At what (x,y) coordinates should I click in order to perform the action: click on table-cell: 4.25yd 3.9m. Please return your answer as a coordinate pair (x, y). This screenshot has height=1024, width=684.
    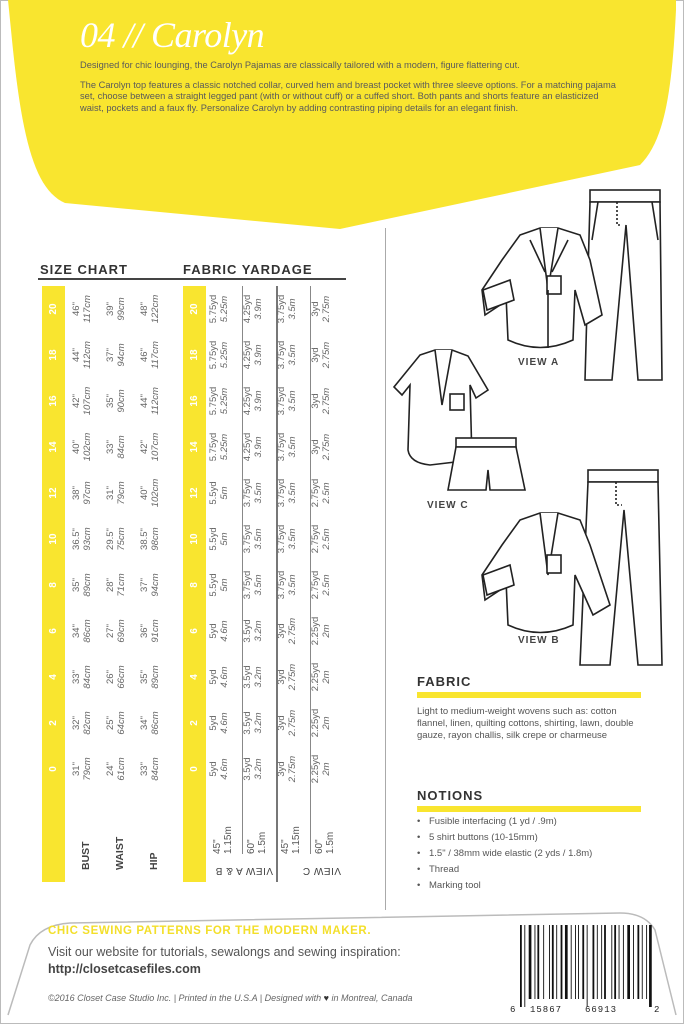
    Looking at the image, I should click on (259, 355).